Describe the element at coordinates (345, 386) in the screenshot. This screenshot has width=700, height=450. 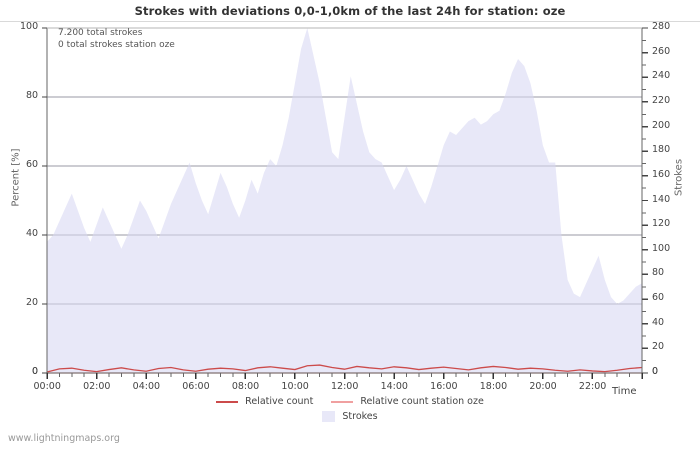
I see `x-tick-label: 12:00` at that location.